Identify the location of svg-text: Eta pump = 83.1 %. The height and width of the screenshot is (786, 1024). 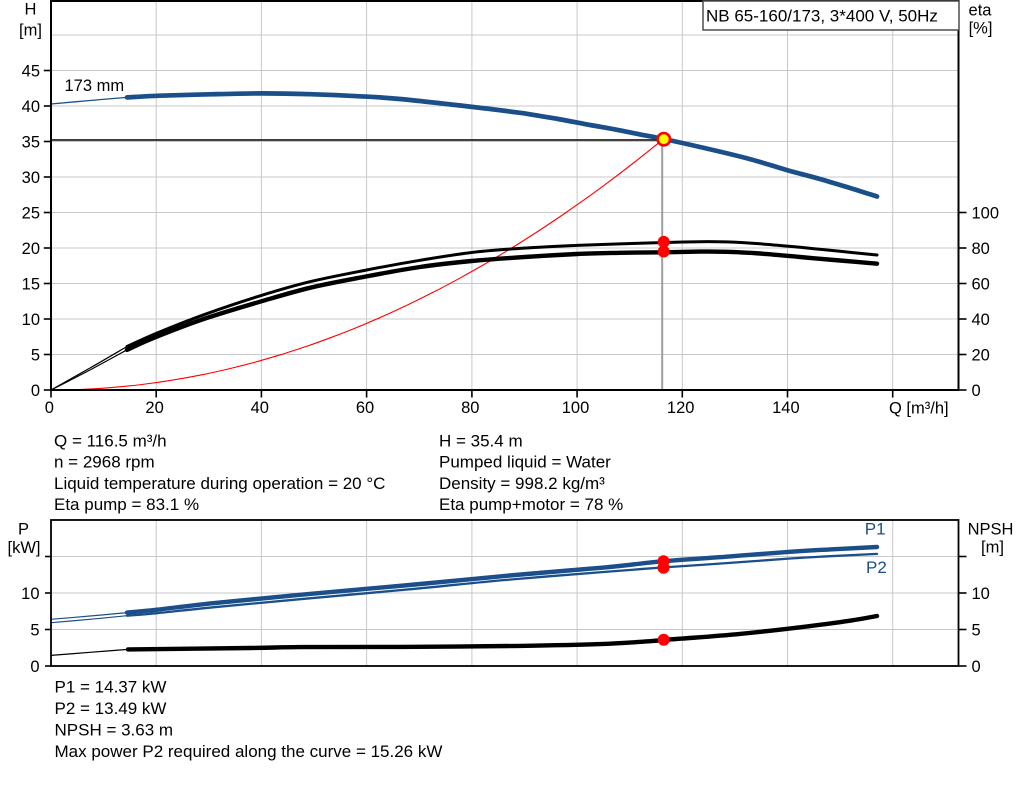
(126, 504).